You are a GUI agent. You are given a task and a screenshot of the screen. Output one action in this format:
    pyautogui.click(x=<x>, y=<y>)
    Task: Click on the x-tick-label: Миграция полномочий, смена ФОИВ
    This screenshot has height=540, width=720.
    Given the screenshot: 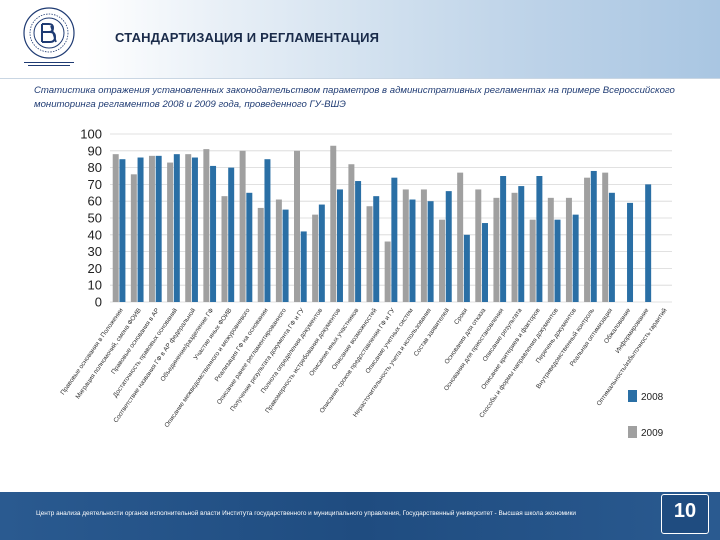 What is the action you would take?
    pyautogui.click(x=108, y=354)
    